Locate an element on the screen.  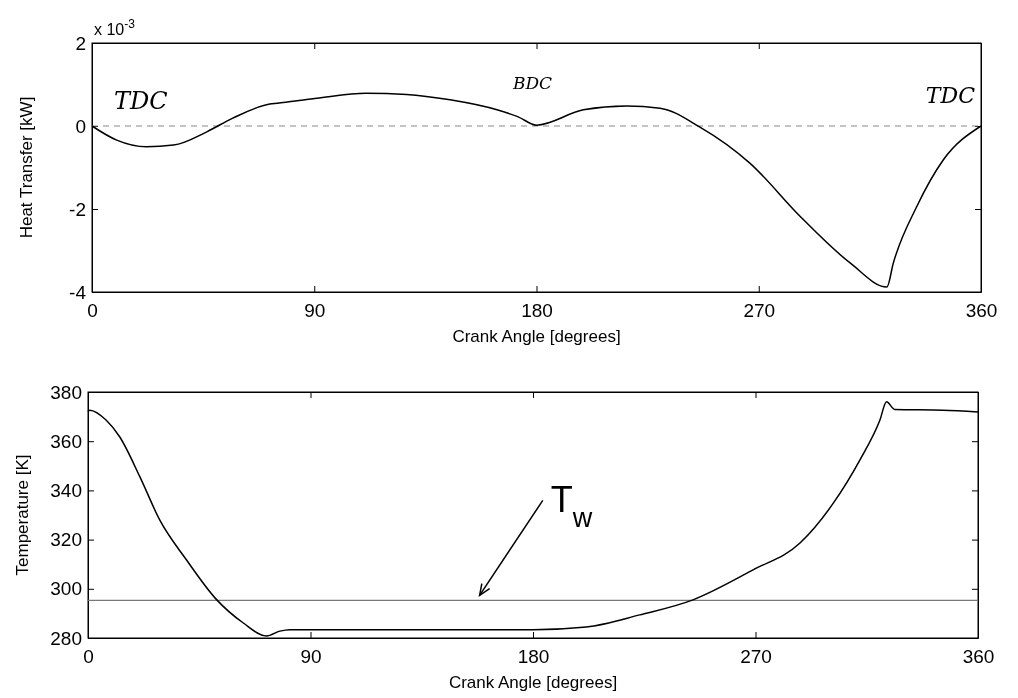
y-axis-title: Temperature [K] is located at coordinates (22, 515).